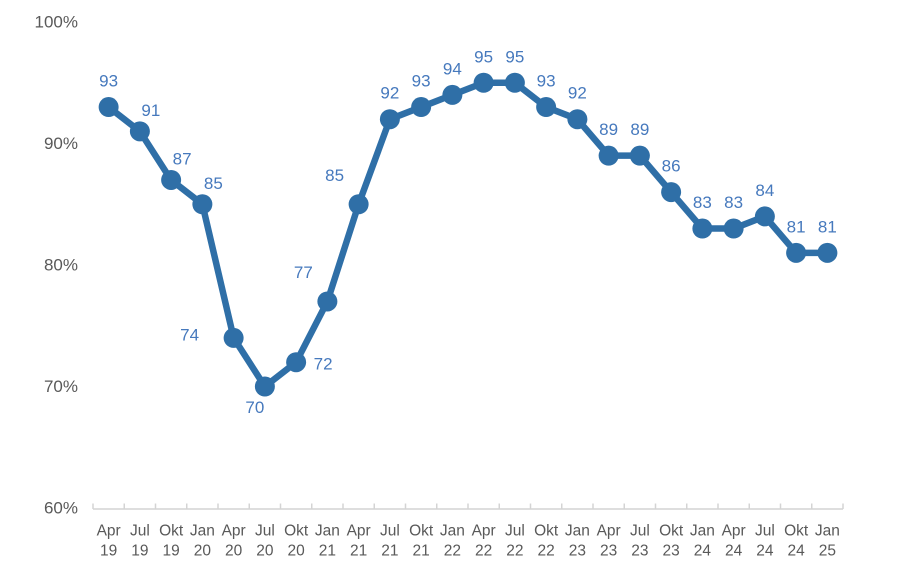 This screenshot has width=900, height=585. What do you see at coordinates (514, 56) in the screenshot?
I see `data-point-label: 95` at bounding box center [514, 56].